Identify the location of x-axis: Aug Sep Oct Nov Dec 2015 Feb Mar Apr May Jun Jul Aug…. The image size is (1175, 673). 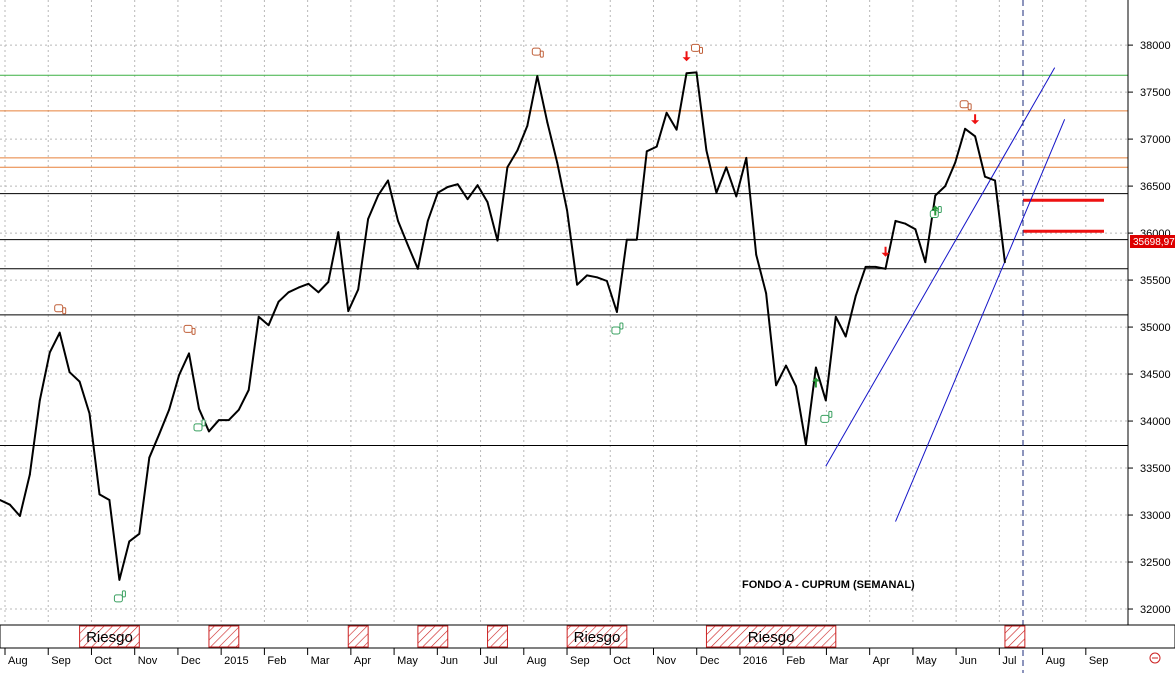
(587, 657).